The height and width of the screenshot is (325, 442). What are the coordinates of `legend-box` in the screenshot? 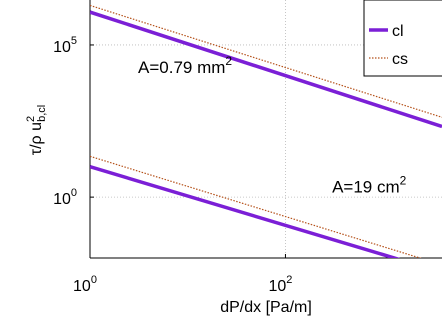 It's located at (402, 38).